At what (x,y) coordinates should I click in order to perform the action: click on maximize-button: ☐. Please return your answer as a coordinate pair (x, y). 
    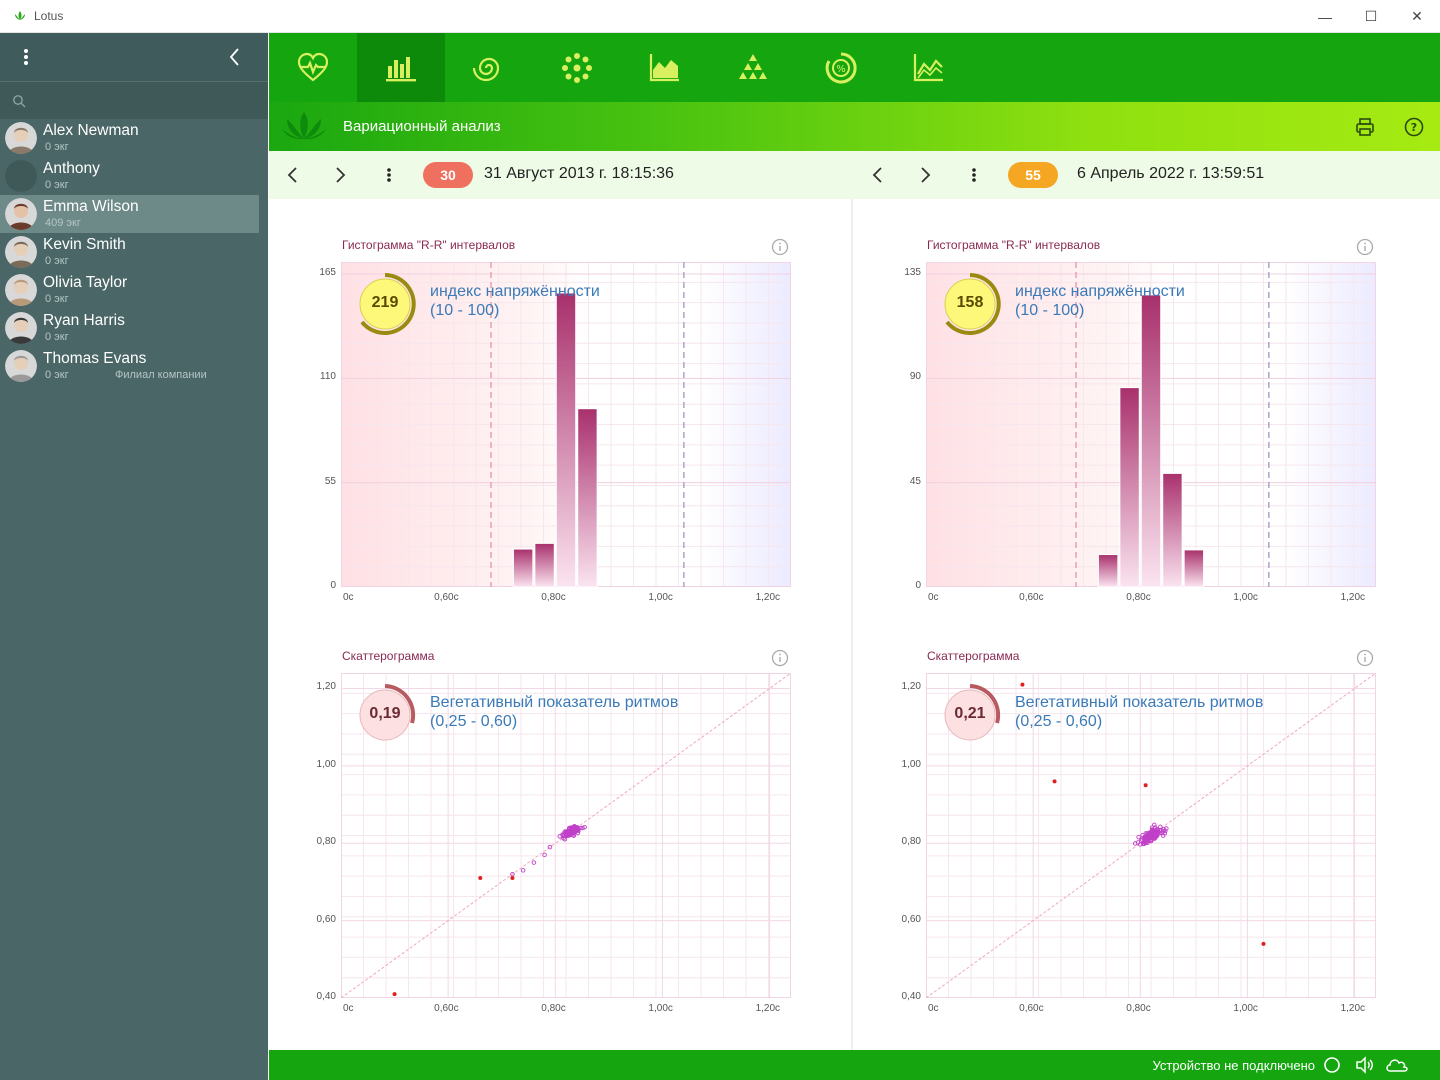
    Looking at the image, I should click on (1371, 16).